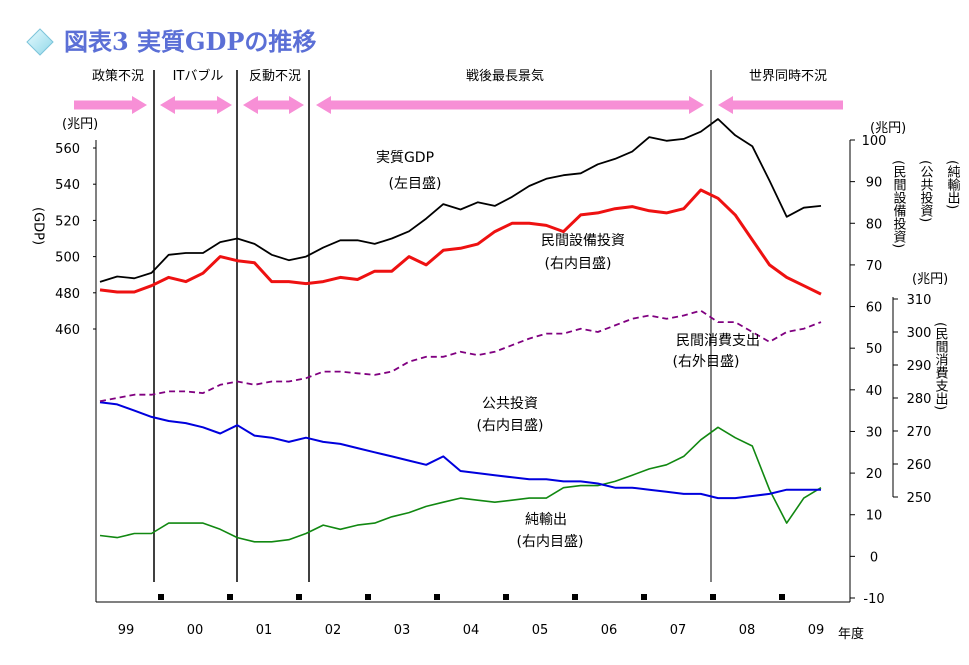 The image size is (969, 665). What do you see at coordinates (67, 294) in the screenshot?
I see `left-tick-label: 480` at bounding box center [67, 294].